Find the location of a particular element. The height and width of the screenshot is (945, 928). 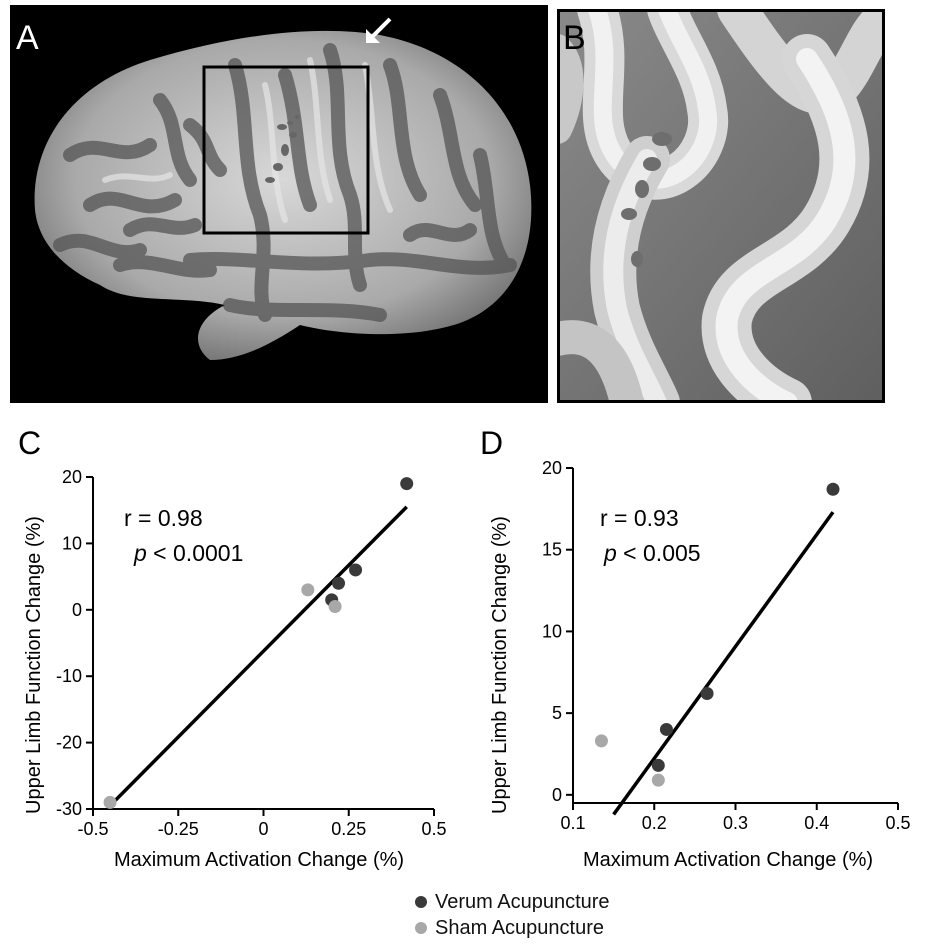

annotation-r: r = 0.98 is located at coordinates (163, 518).